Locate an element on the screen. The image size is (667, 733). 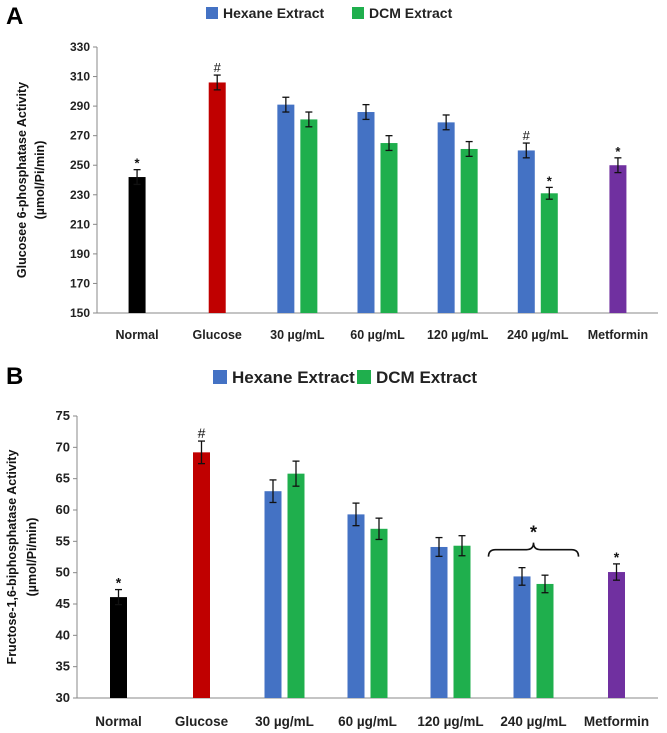
x-category-label-b: Glucose is located at coordinates (202, 721).